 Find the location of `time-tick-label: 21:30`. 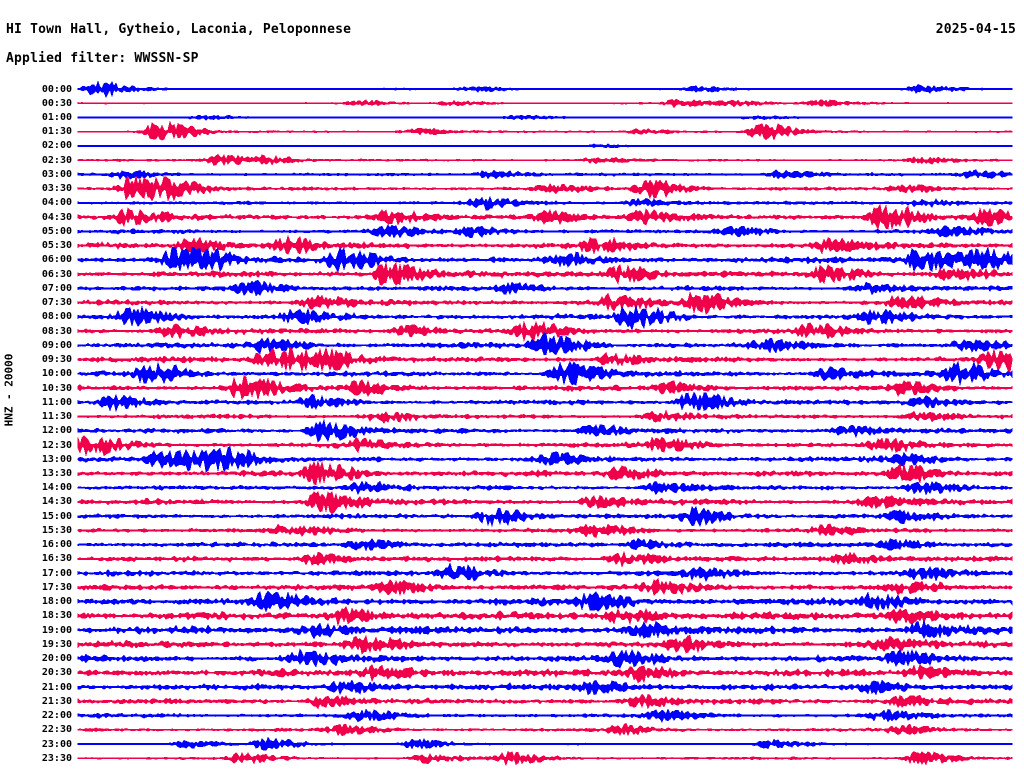

time-tick-label: 21:30 is located at coordinates (56, 701).